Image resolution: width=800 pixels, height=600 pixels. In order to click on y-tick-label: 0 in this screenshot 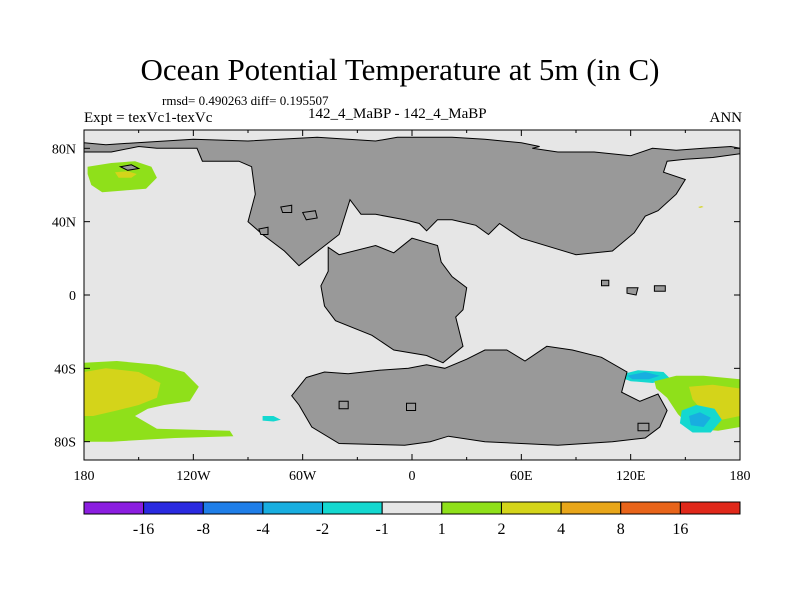, I will do `click(72, 296)`.